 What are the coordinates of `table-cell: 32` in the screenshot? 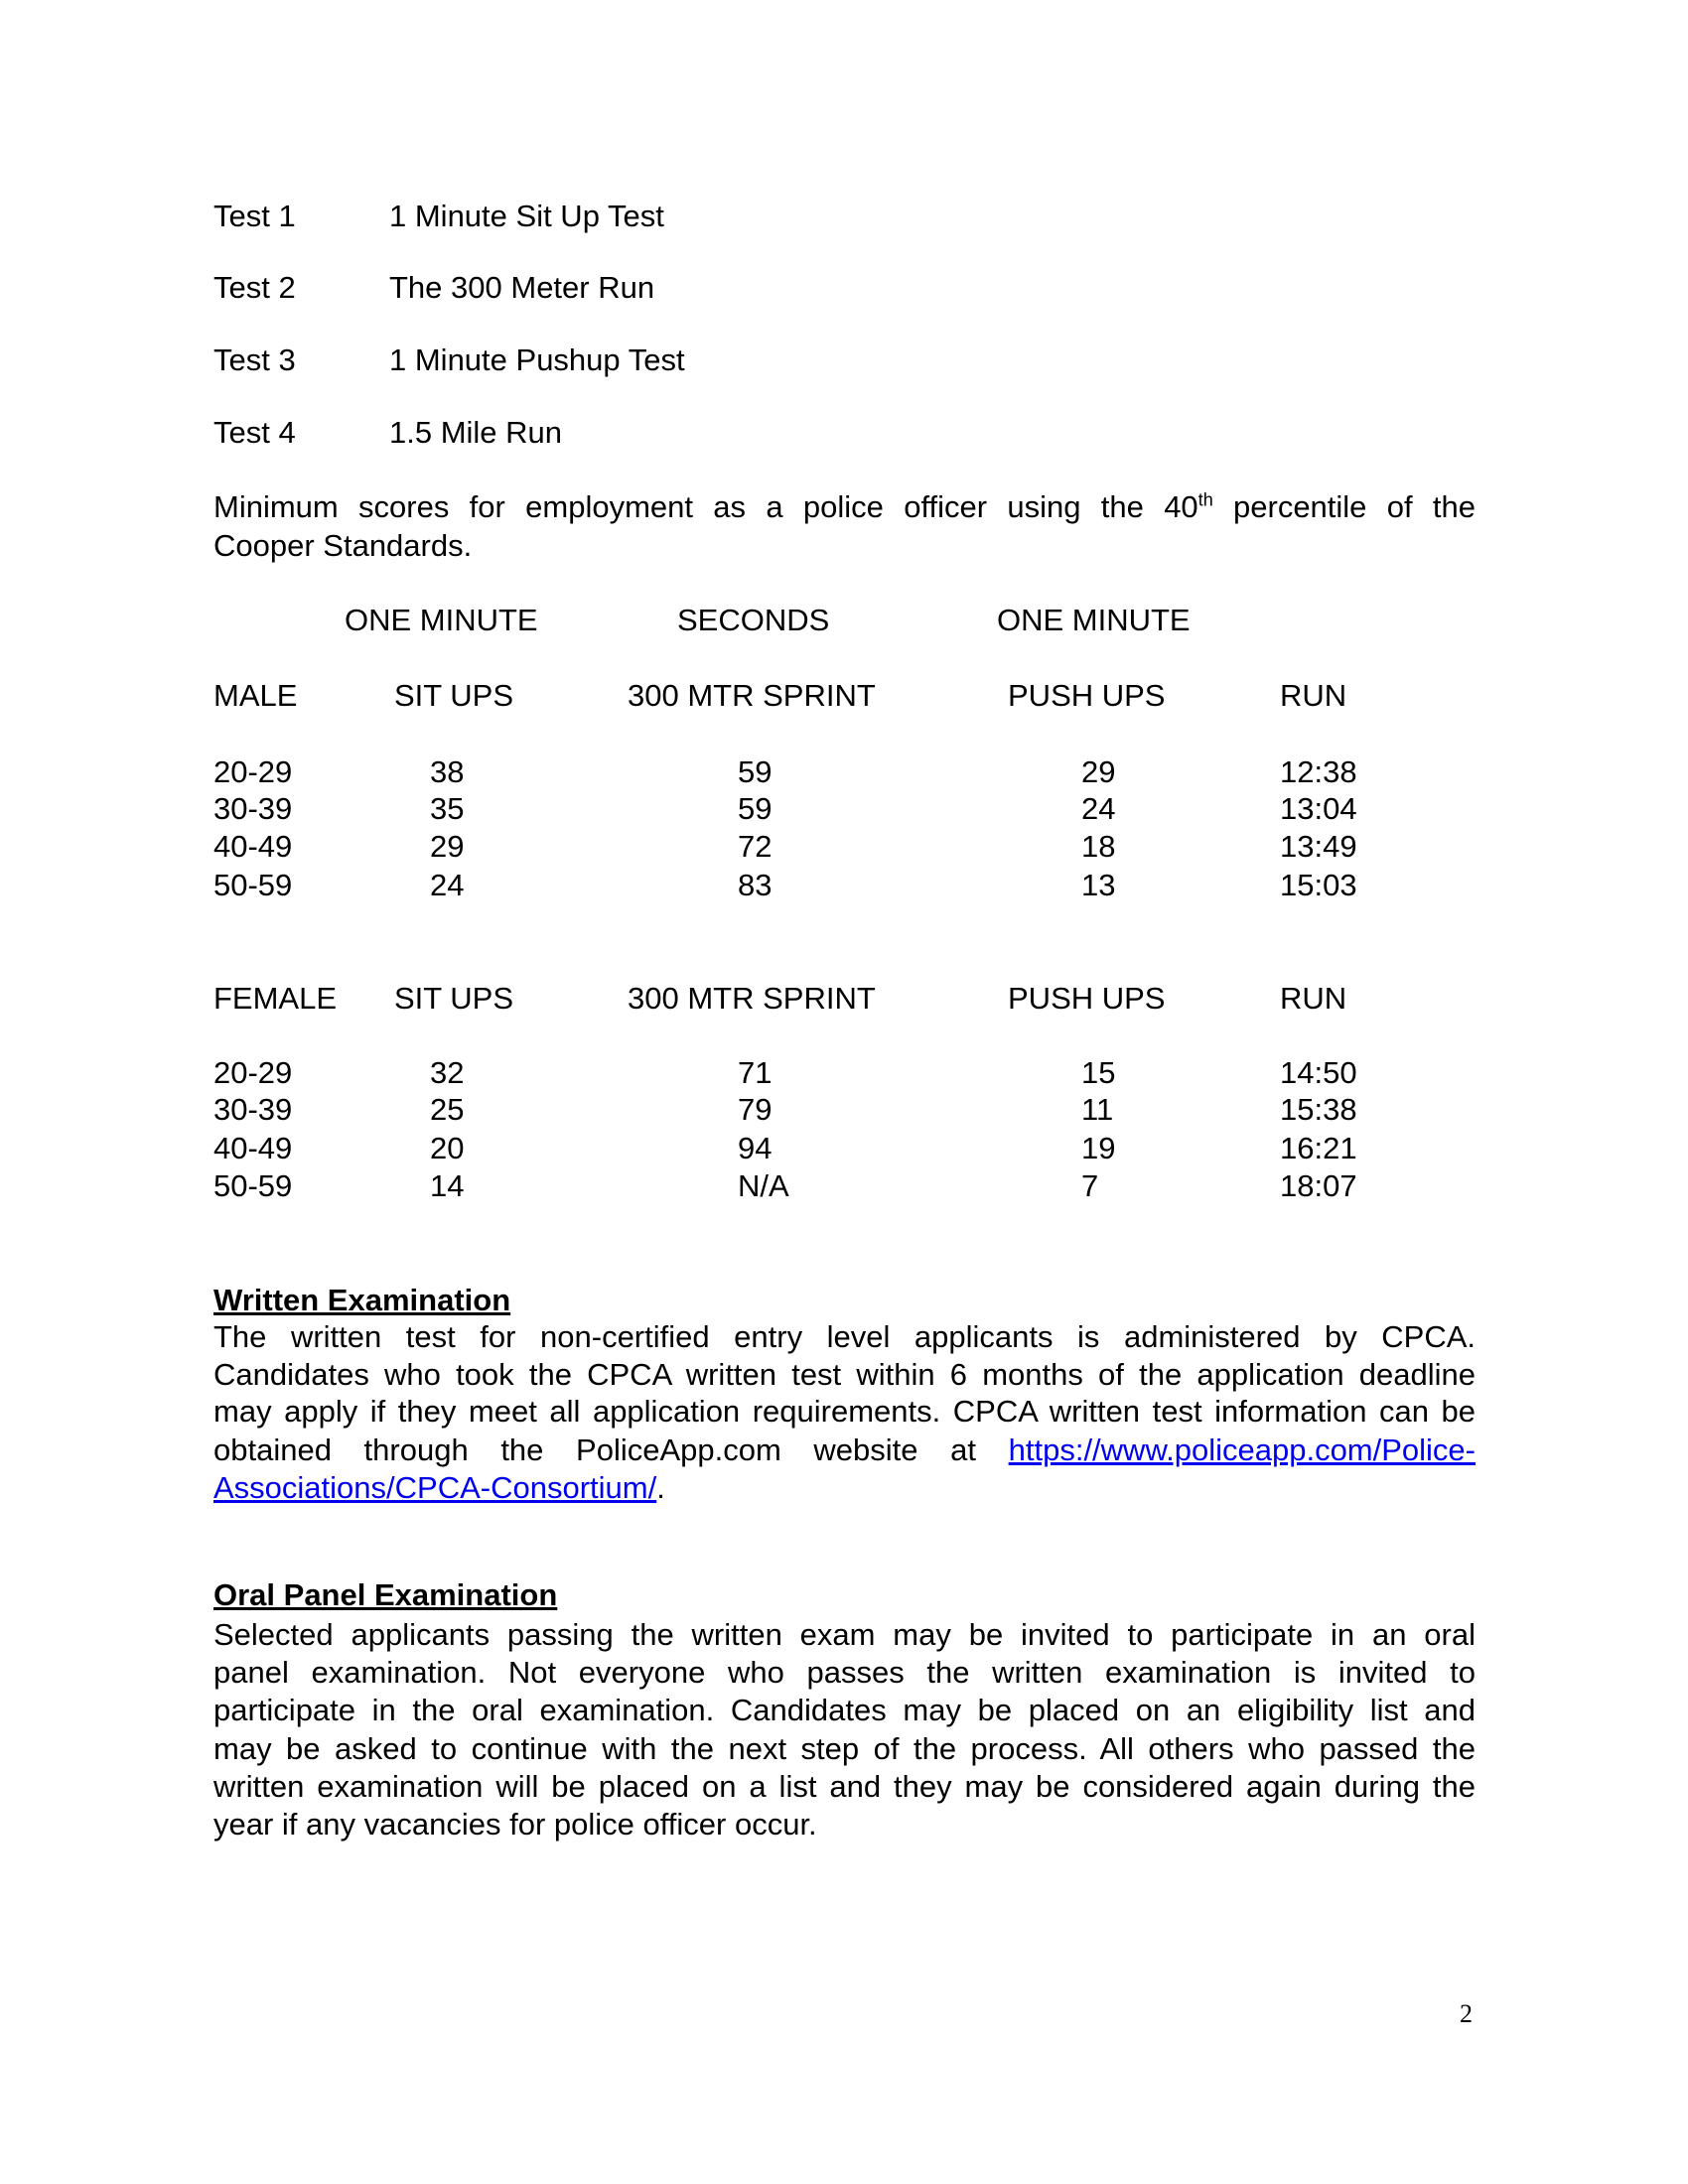 It's located at (447, 1072).